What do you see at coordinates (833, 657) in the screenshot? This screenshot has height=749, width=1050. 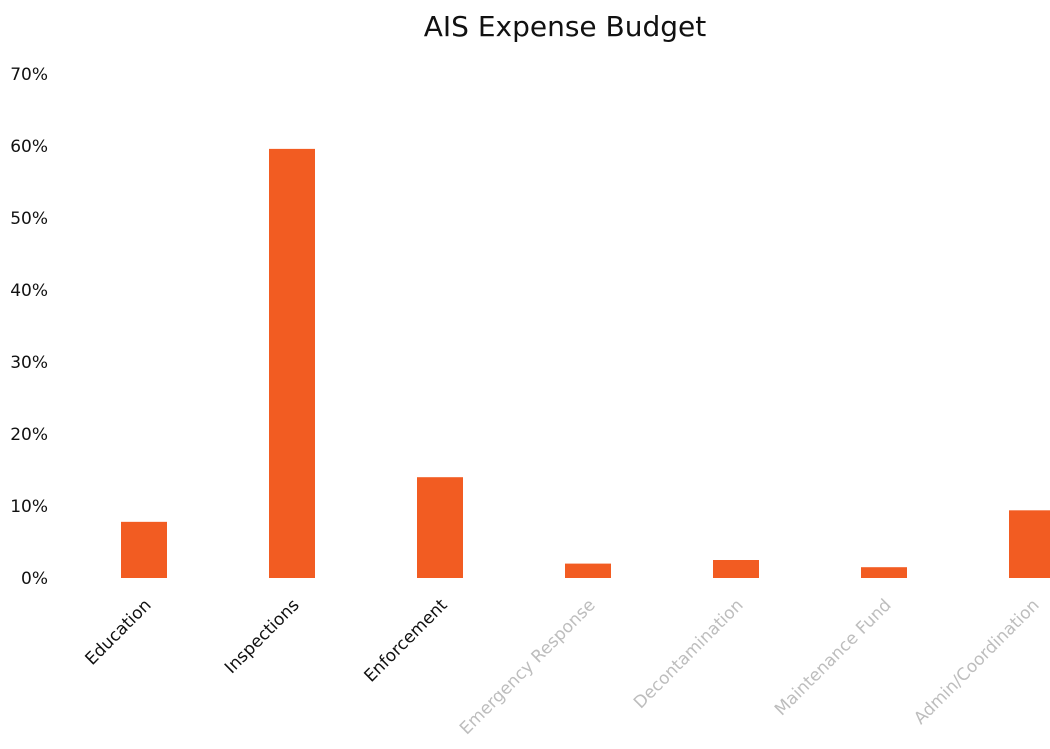 I see `x-tick-label: Maintenance Fund` at bounding box center [833, 657].